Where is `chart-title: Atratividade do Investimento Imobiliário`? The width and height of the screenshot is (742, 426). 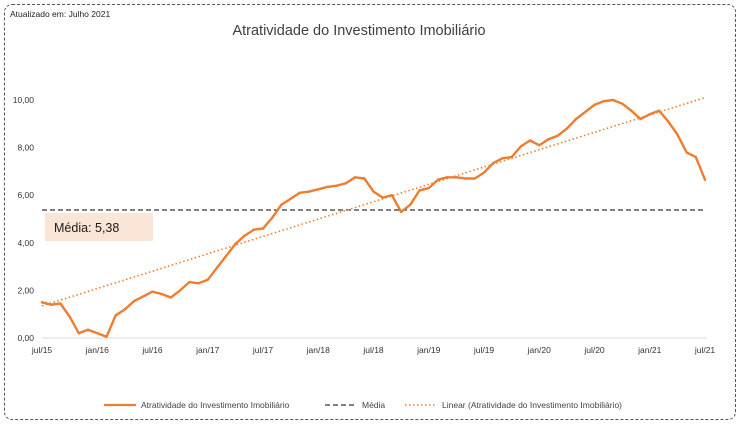
chart-title: Atratividade do Investimento Imobiliário is located at coordinates (358, 31).